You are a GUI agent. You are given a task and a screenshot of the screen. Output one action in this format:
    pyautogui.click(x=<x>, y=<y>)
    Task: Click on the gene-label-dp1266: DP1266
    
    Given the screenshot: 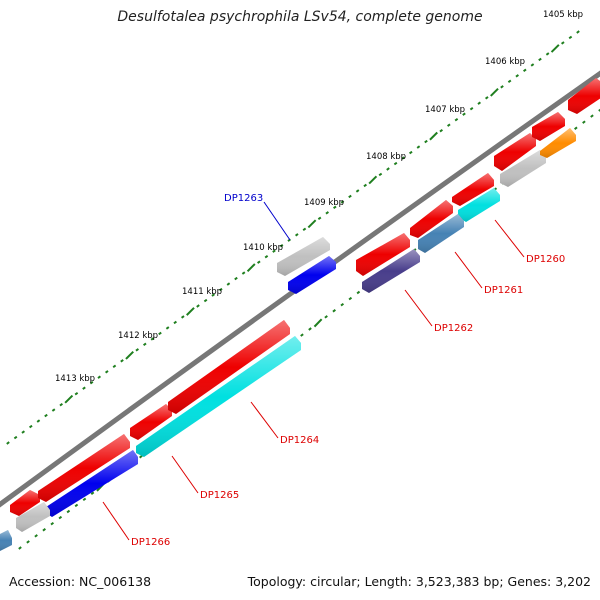 What is the action you would take?
    pyautogui.click(x=136, y=524)
    